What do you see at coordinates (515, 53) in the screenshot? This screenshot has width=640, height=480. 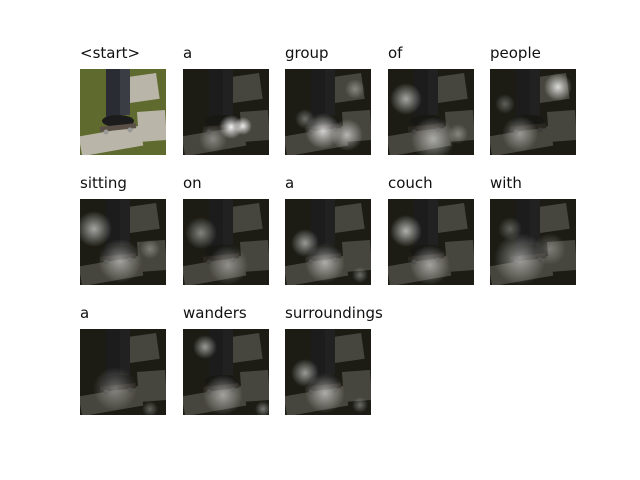 I see `panel-word-label: people` at bounding box center [515, 53].